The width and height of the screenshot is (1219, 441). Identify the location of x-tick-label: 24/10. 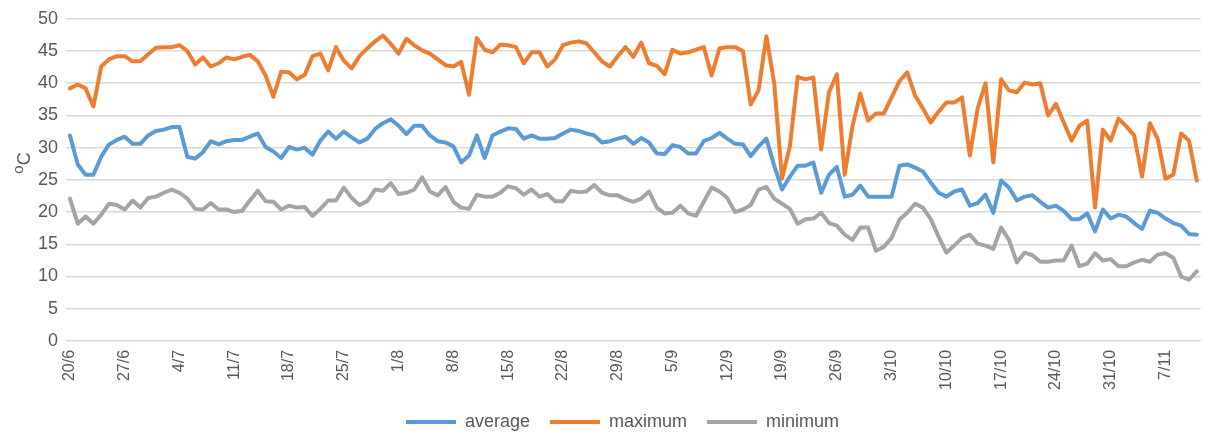
(1055, 370).